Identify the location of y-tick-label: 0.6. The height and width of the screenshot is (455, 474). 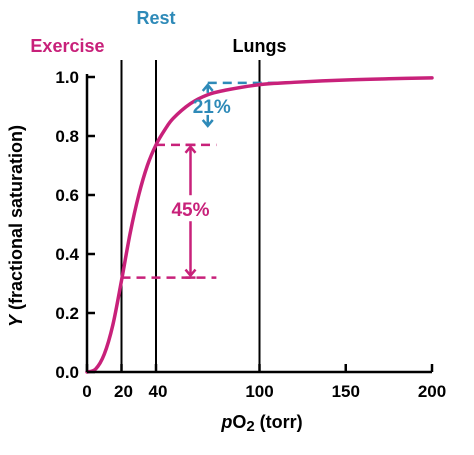
(67, 195).